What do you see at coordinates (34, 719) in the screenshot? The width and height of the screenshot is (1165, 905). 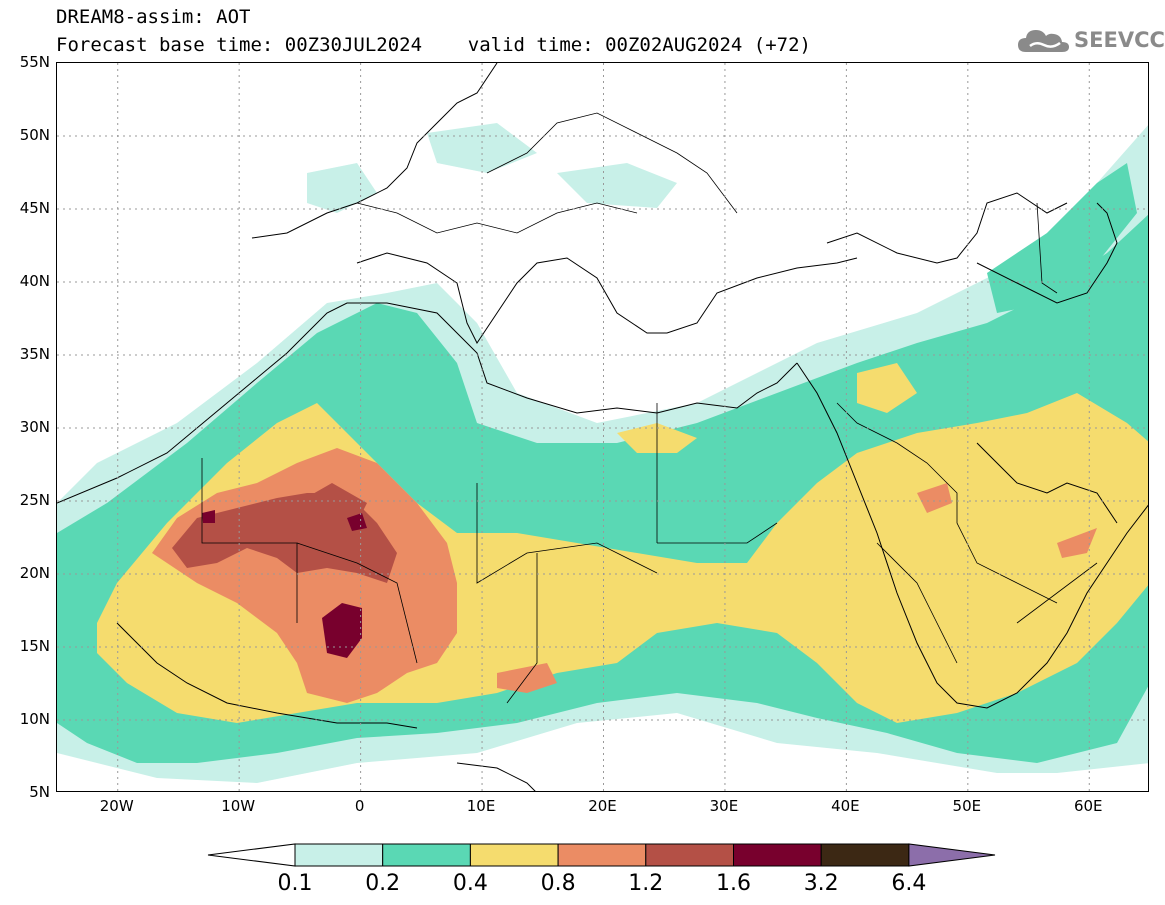 I see `latitude-label: 10N` at bounding box center [34, 719].